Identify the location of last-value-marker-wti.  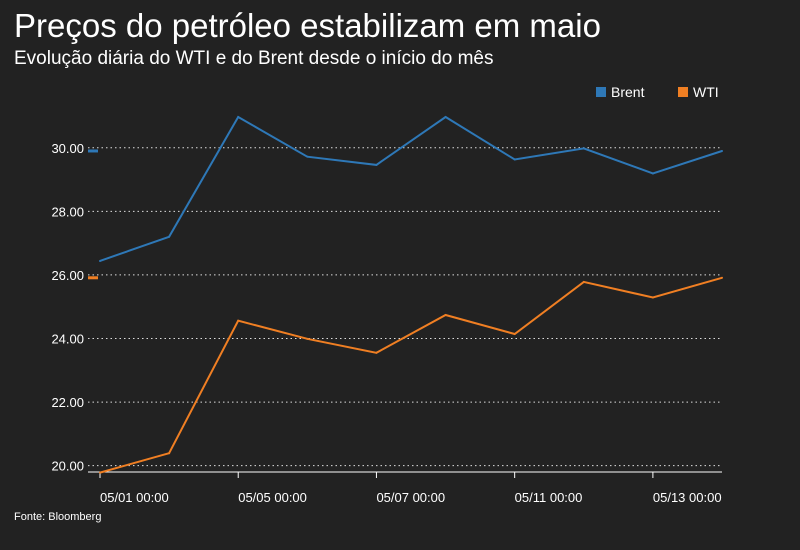
(93, 278).